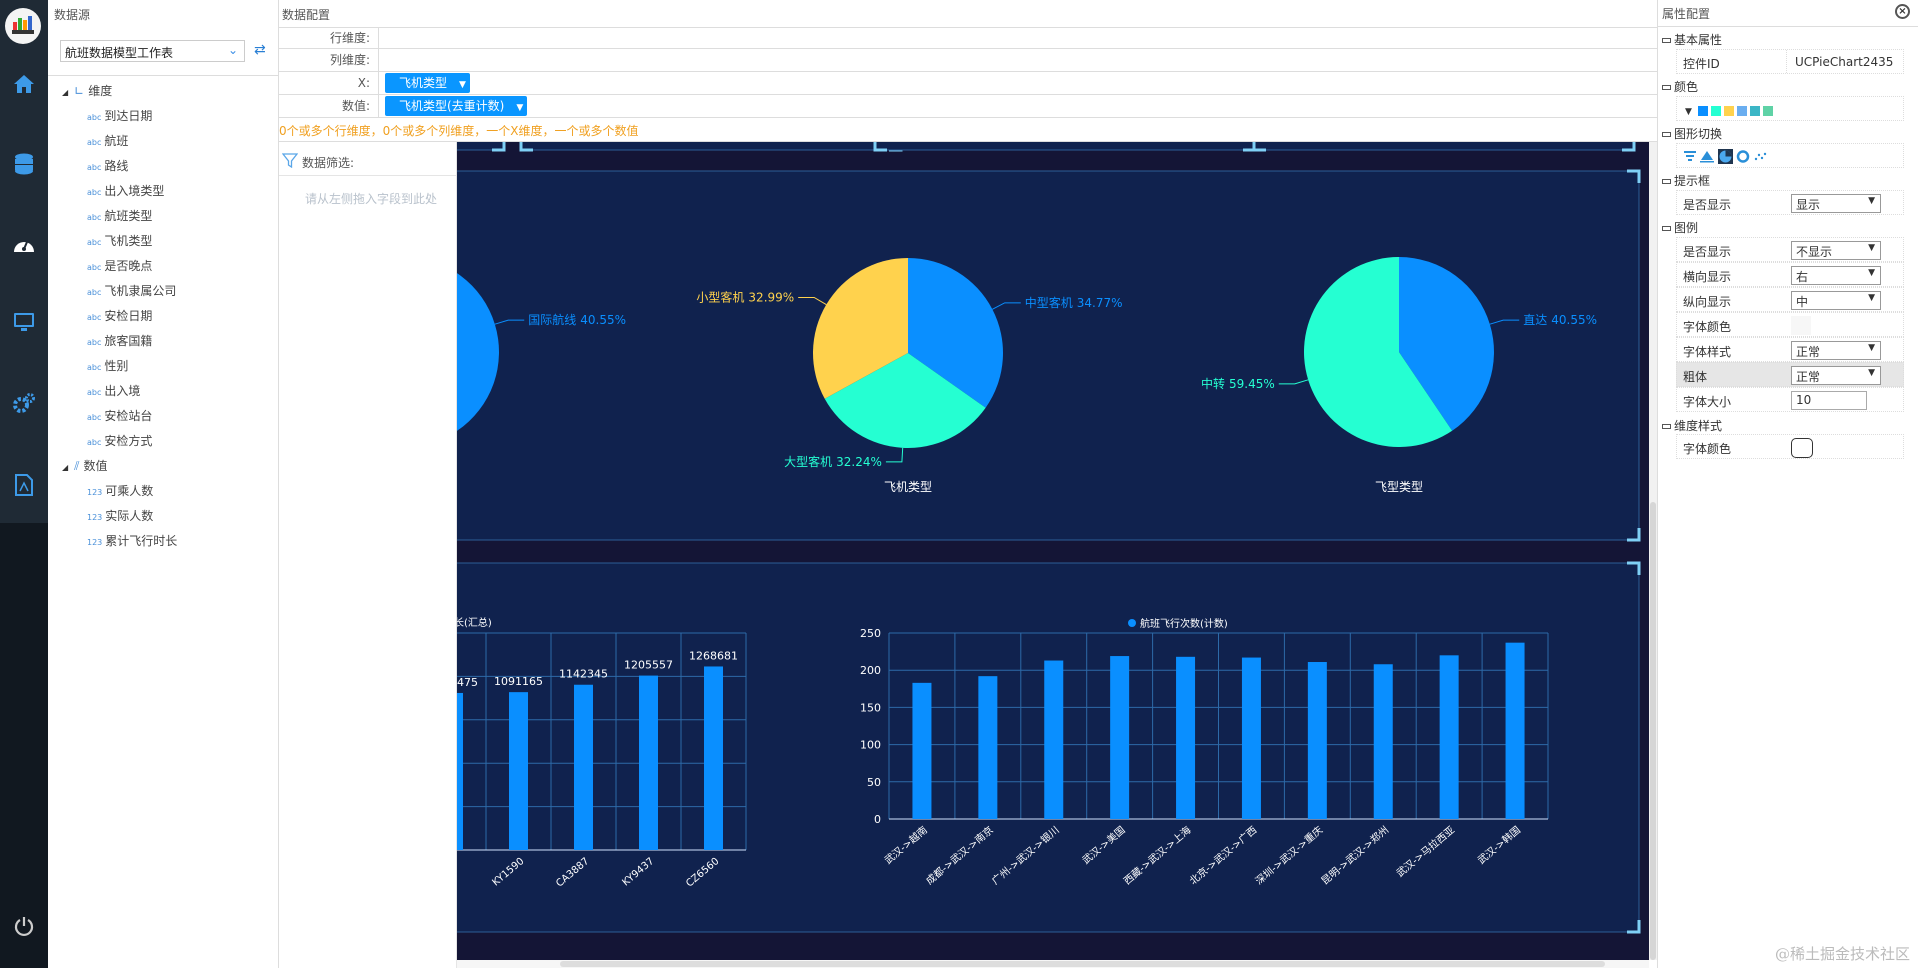 The image size is (1918, 968). Describe the element at coordinates (1686, 180) in the screenshot. I see `section-tooltip: 提示框` at that location.